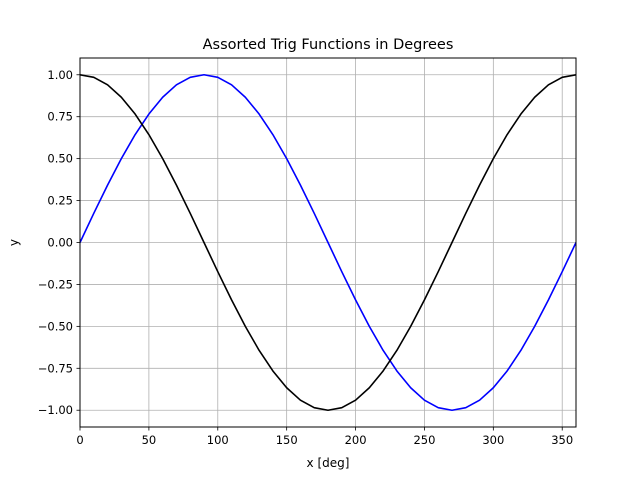  I want to click on y-tick-label: −0.25, so click(55, 284).